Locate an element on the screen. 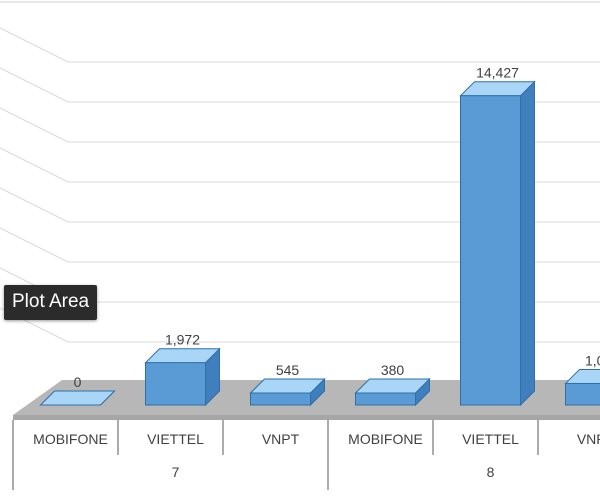 The height and width of the screenshot is (500, 600). chart-floor-edge is located at coordinates (306, 417).